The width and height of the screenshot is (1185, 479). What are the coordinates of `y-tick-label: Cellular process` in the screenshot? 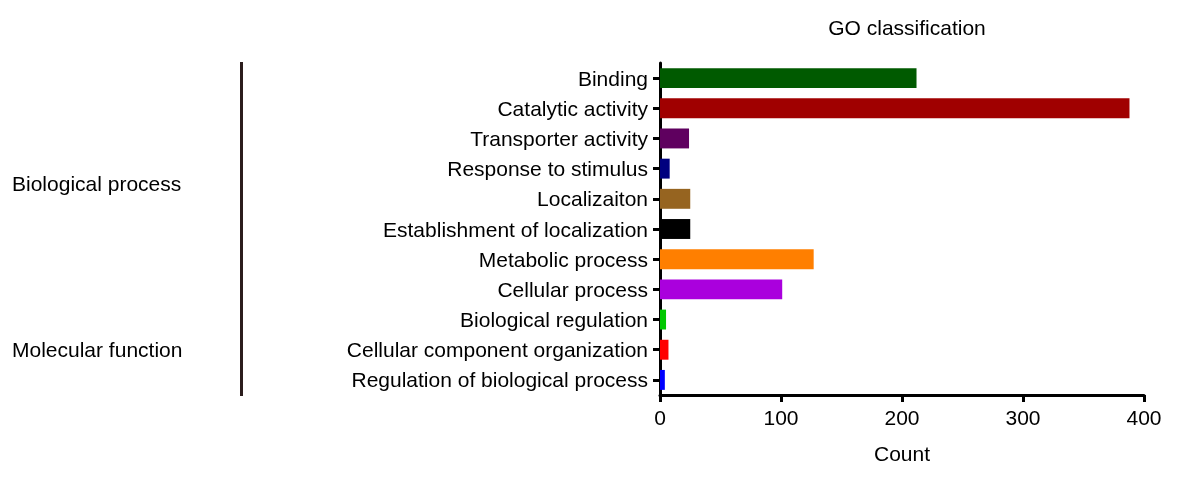 It's located at (572, 289).